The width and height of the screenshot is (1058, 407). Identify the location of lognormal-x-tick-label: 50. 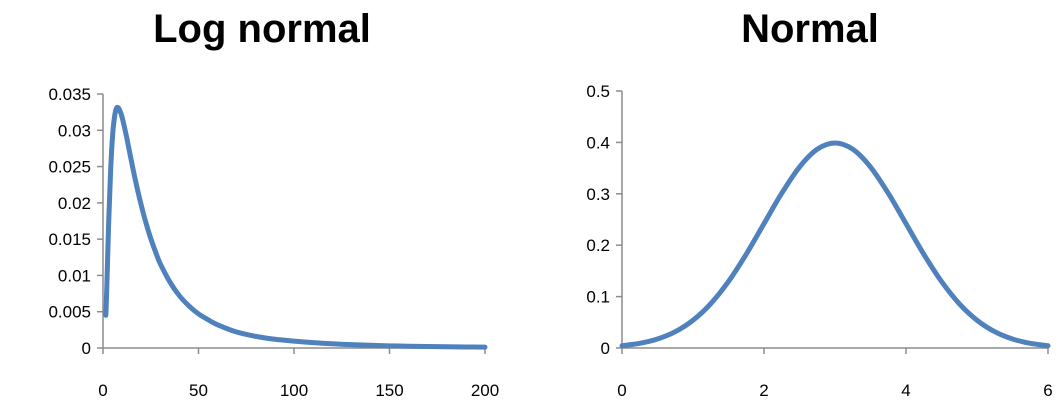
(198, 390).